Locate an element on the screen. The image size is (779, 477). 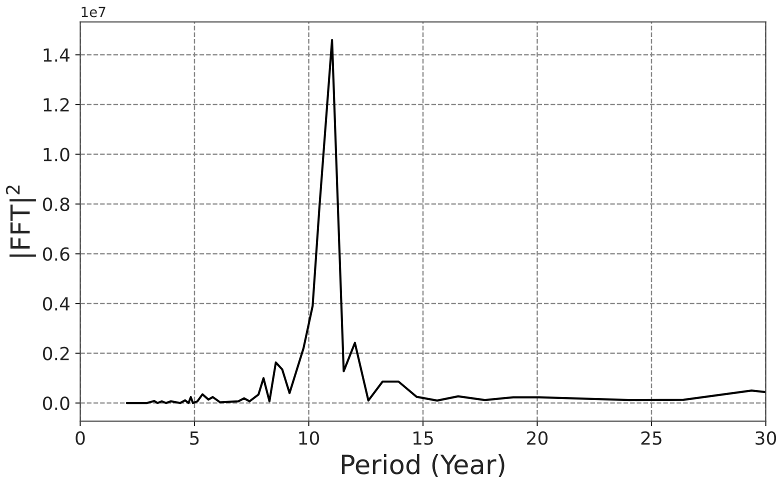
x-tick-label: 25 is located at coordinates (651, 438).